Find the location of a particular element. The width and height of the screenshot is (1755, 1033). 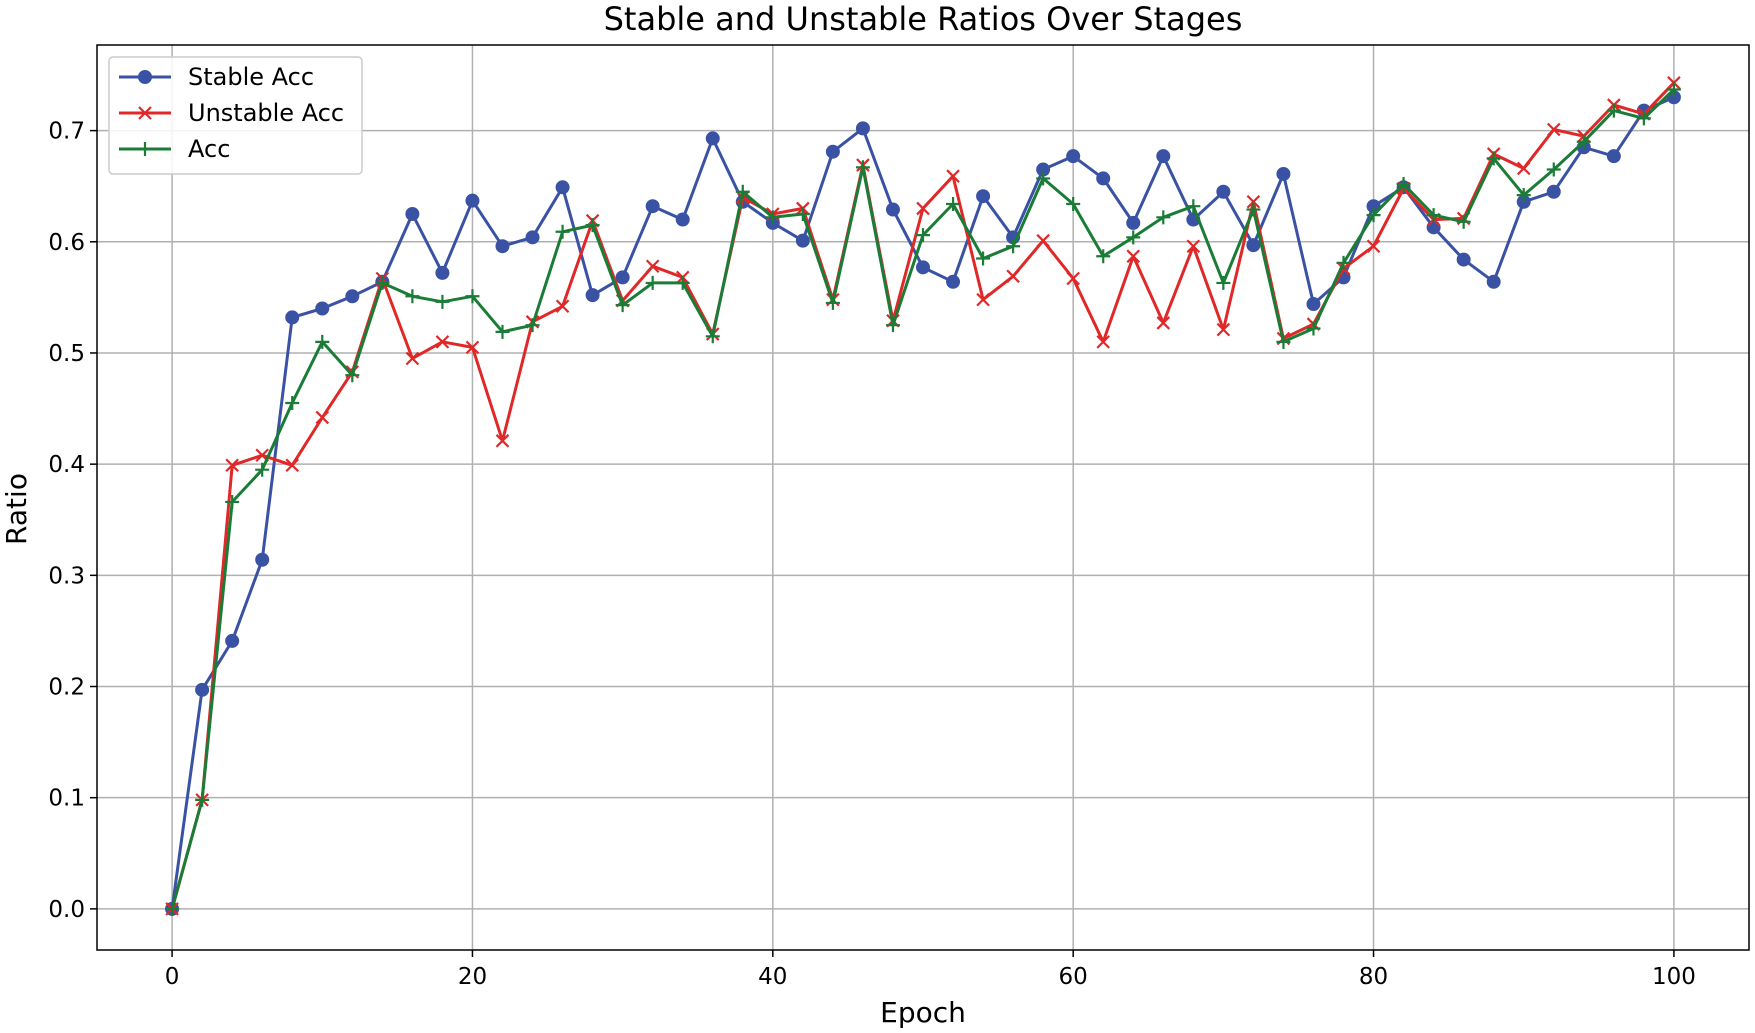

x-tick-label: 40 is located at coordinates (772, 977).